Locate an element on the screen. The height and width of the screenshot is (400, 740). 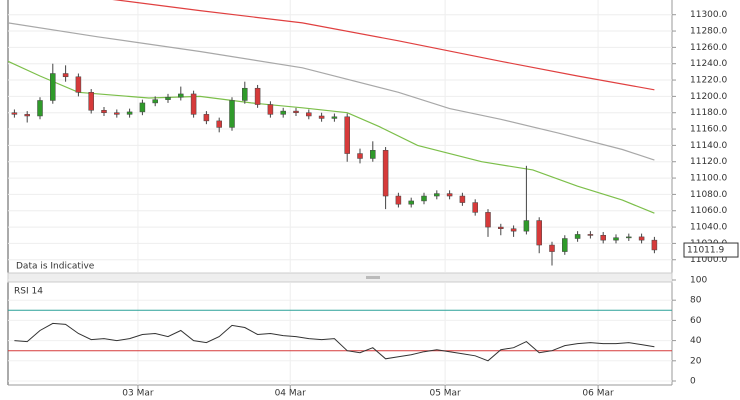
rsi-title: RSI 14 is located at coordinates (28, 292).